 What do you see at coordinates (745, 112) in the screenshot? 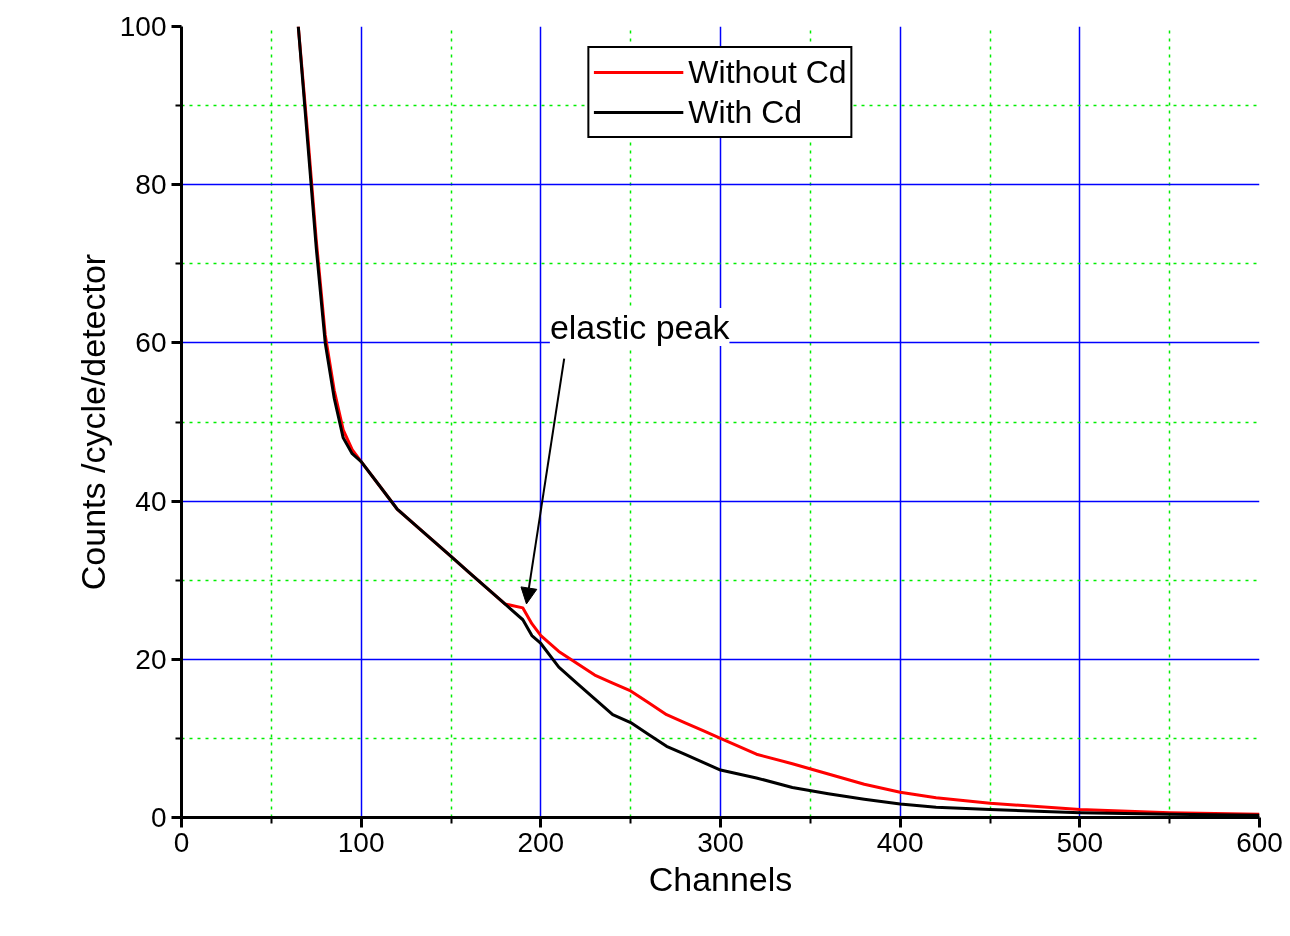
I see `legend-label: With Cd` at bounding box center [745, 112].